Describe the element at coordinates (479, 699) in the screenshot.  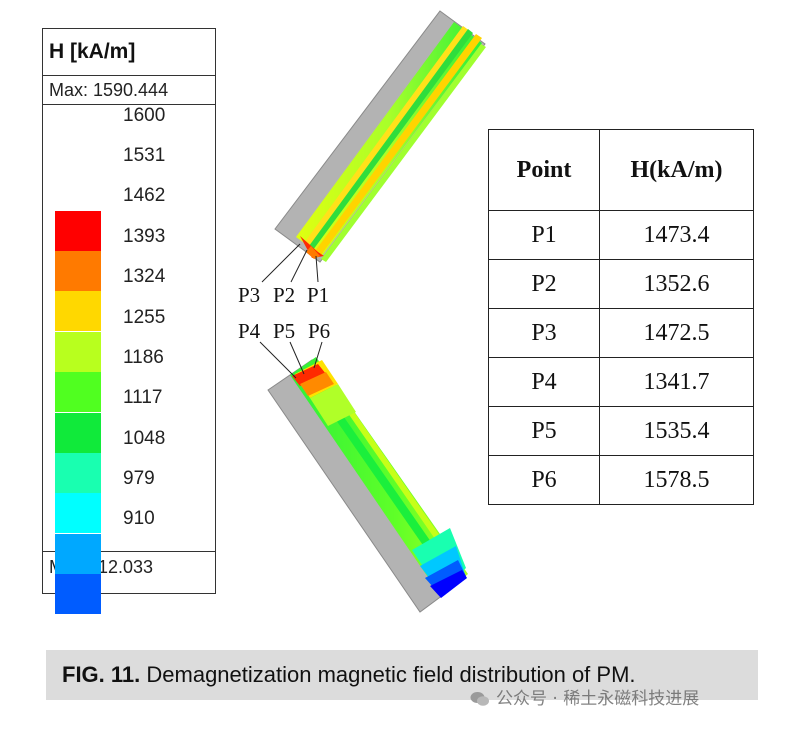
I see `wechat-icon` at that location.